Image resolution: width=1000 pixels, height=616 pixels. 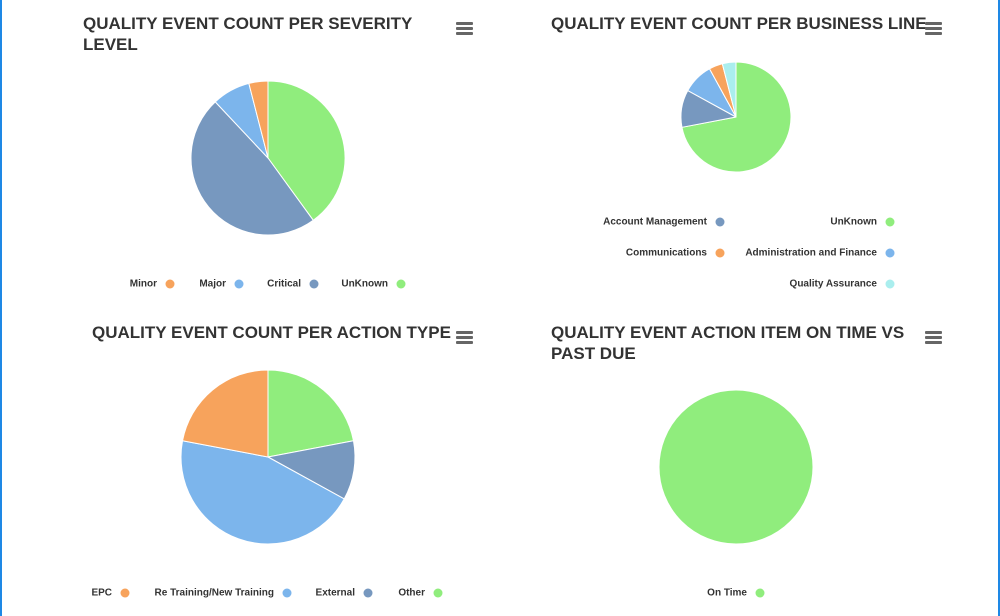 I want to click on legend-label: Critical, so click(x=284, y=284).